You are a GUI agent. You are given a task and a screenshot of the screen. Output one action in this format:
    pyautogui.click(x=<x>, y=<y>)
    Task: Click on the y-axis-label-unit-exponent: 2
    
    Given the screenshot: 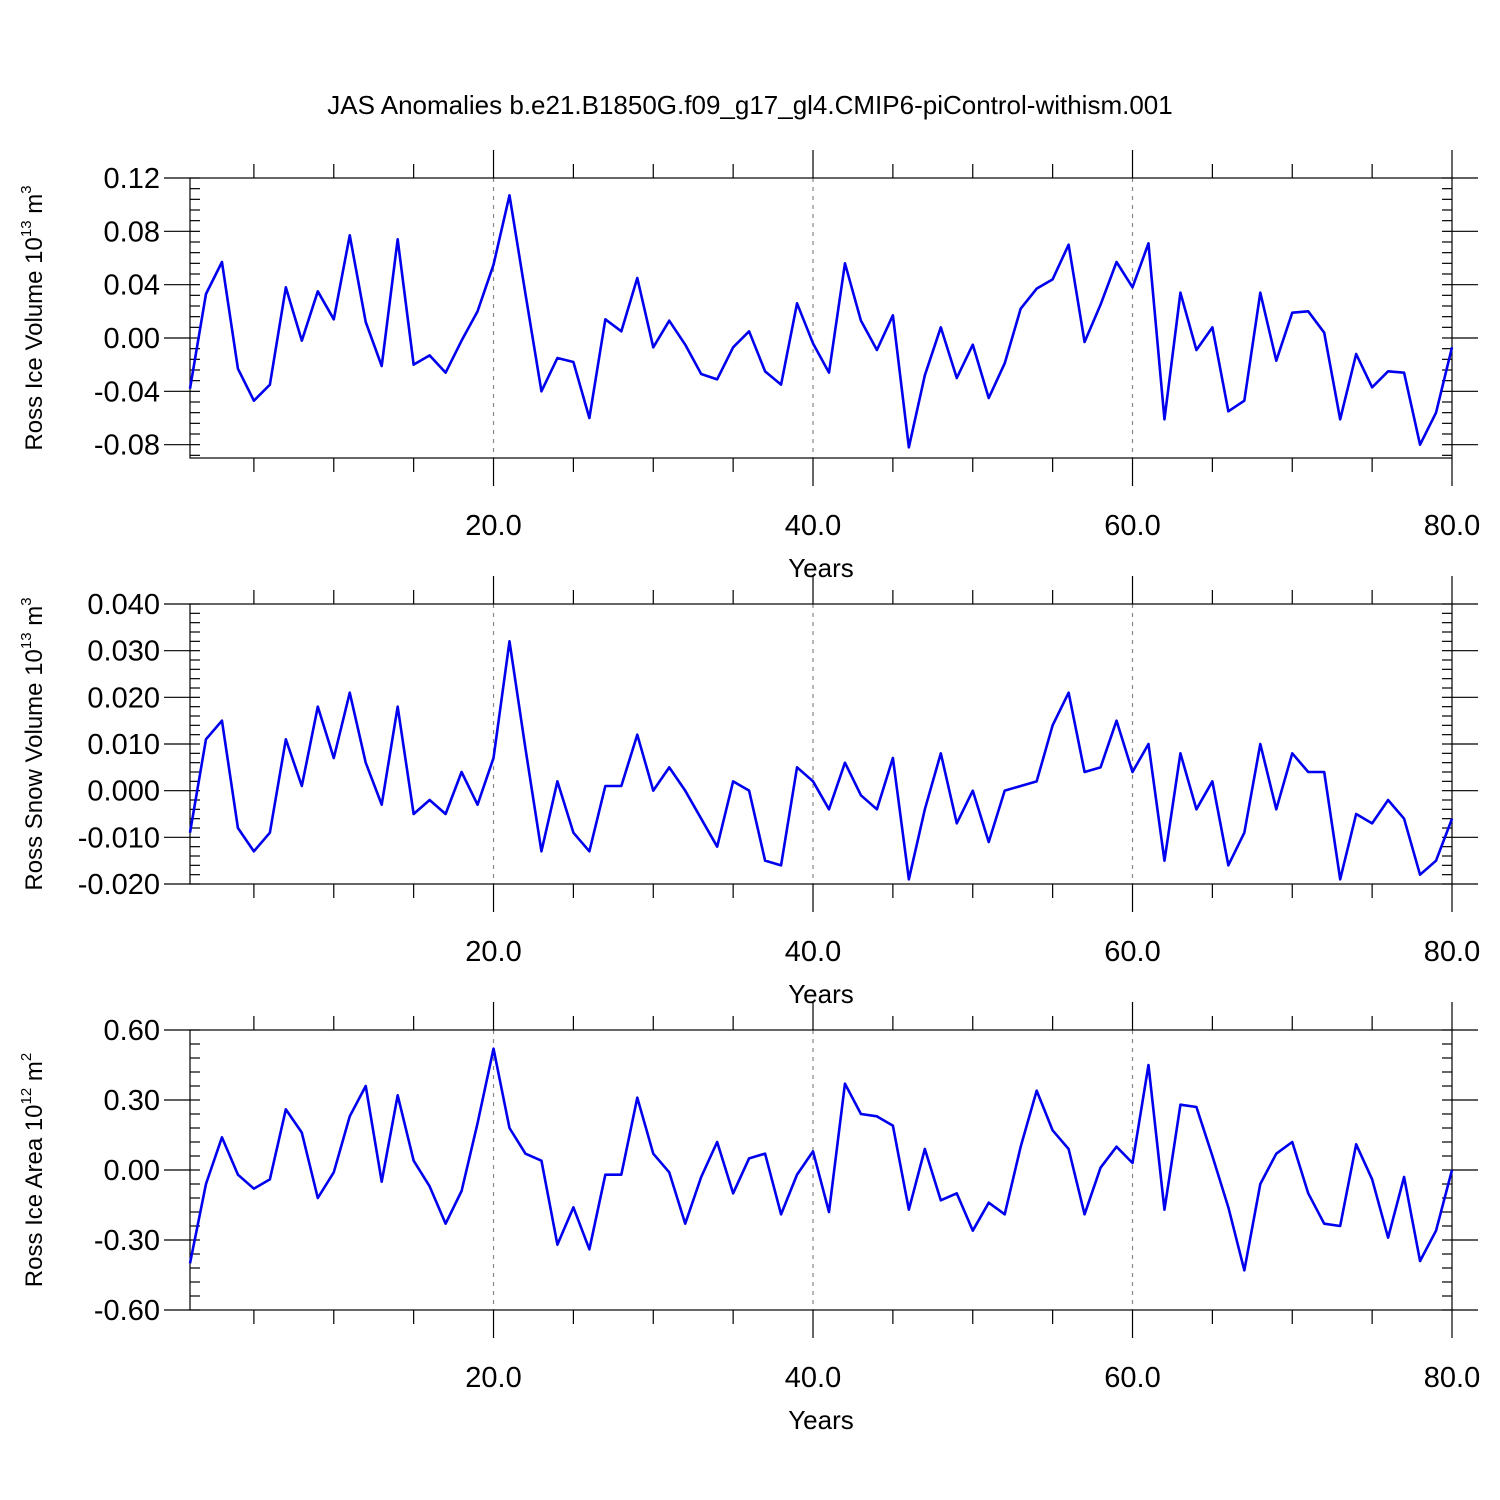 What is the action you would take?
    pyautogui.click(x=26, y=1057)
    